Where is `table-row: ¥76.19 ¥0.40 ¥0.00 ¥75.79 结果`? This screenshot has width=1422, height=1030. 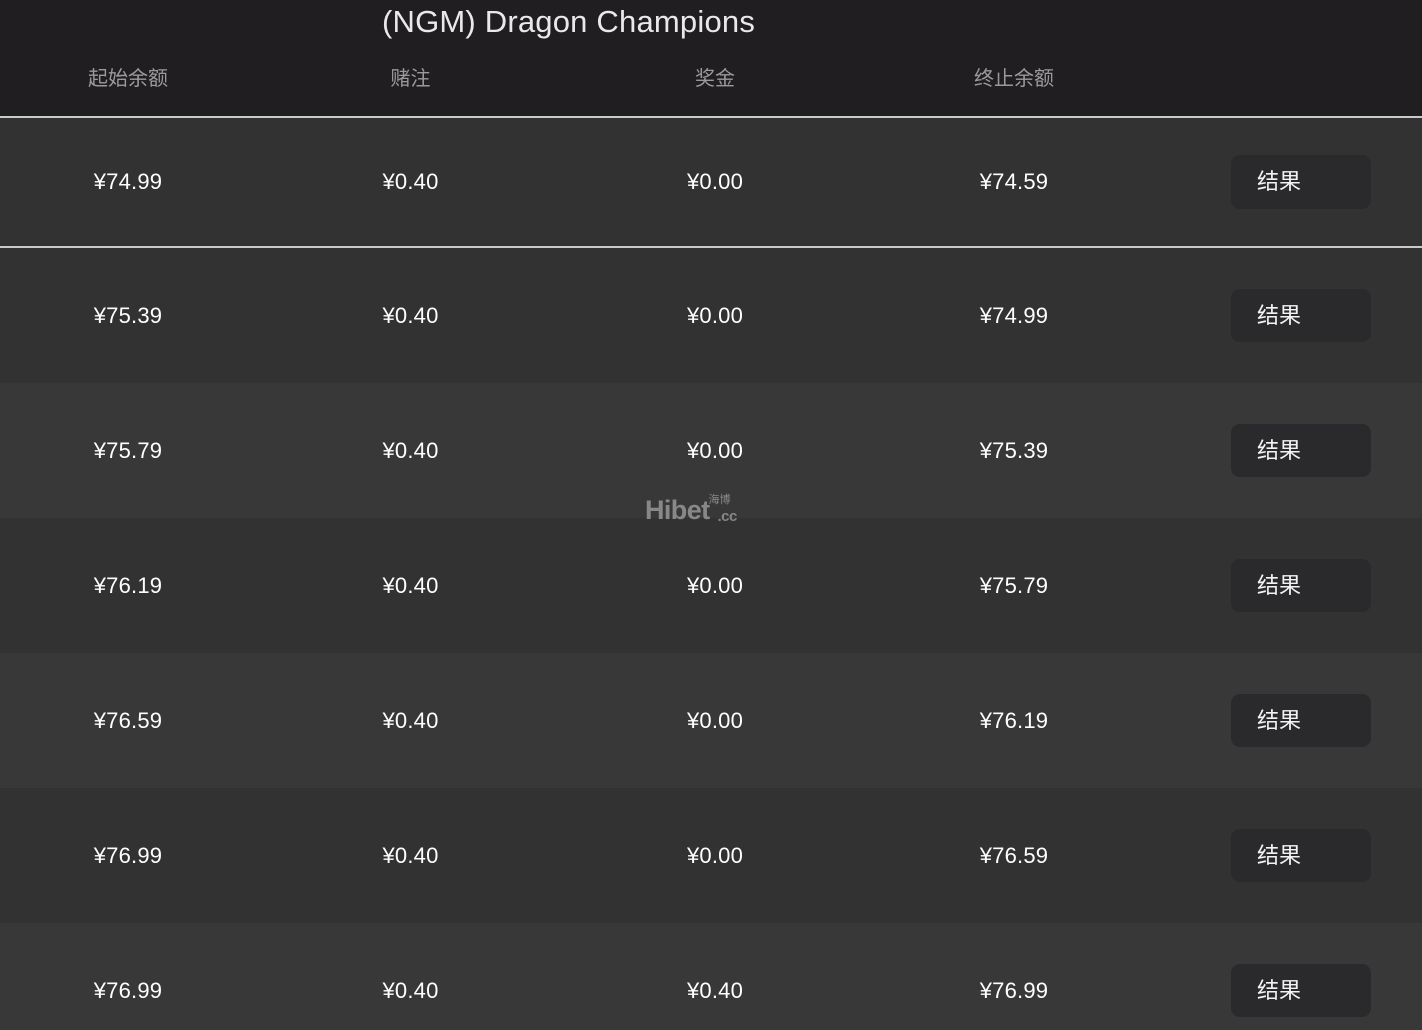 table-row: ¥76.19 ¥0.40 ¥0.00 ¥75.79 结果 is located at coordinates (711, 585).